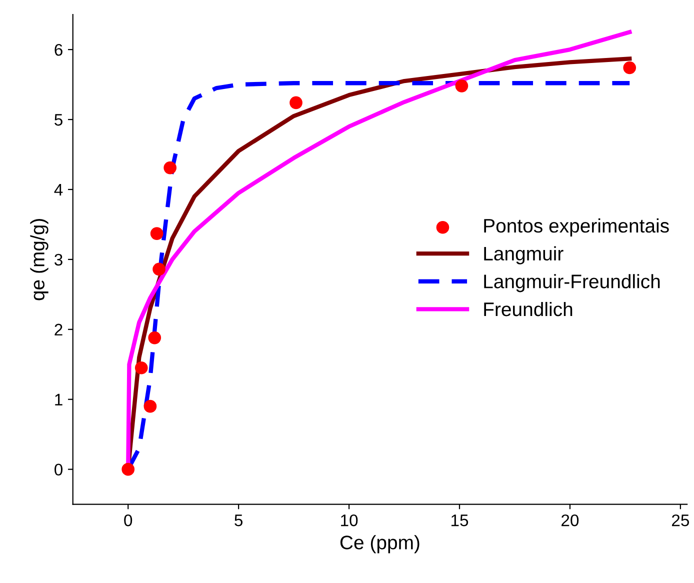 The width and height of the screenshot is (694, 583). What do you see at coordinates (128, 520) in the screenshot?
I see `x-tick-label: 0` at bounding box center [128, 520].